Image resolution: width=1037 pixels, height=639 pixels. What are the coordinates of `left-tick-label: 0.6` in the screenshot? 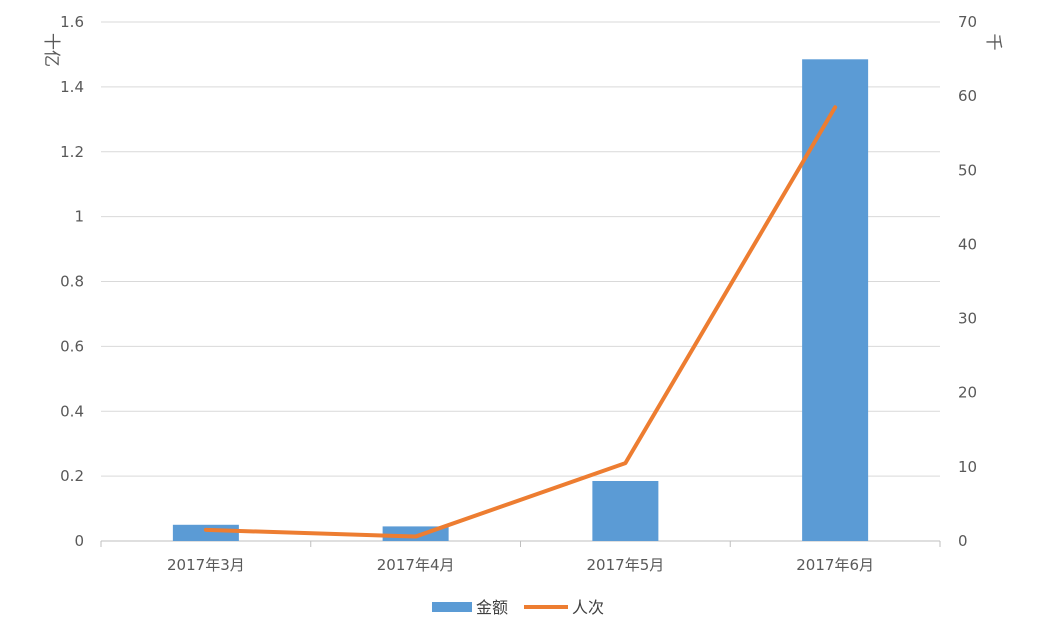 It's located at (72, 346).